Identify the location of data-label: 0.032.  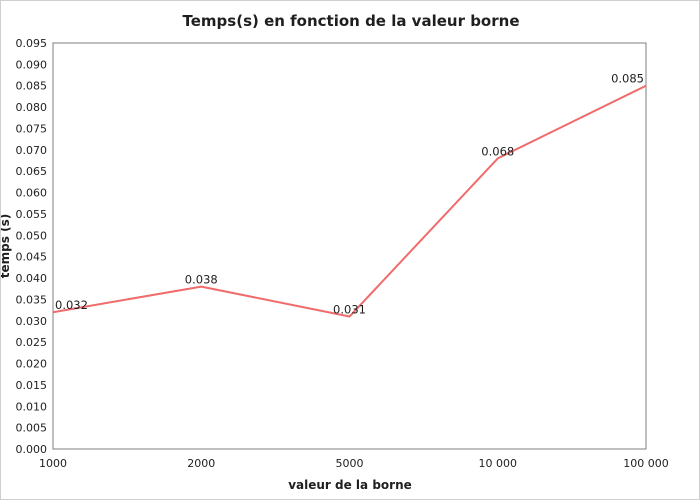
(71, 305).